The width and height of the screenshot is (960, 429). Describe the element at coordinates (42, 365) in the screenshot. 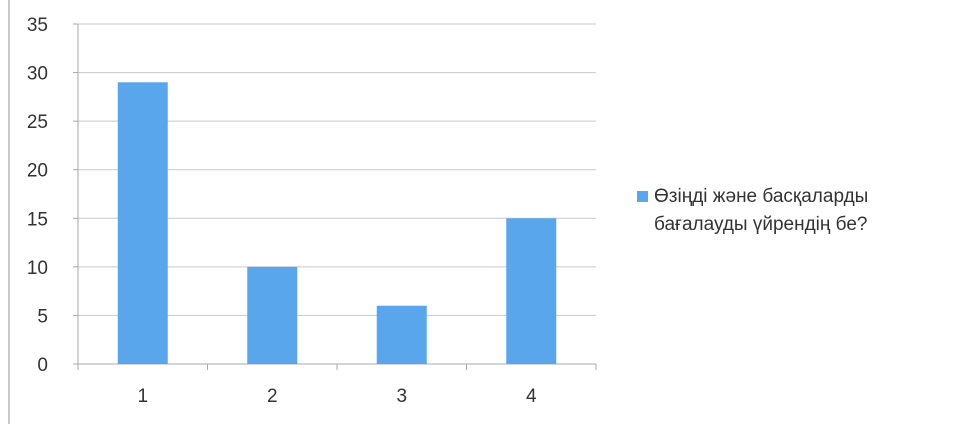

I see `y-tick-label: 0` at that location.